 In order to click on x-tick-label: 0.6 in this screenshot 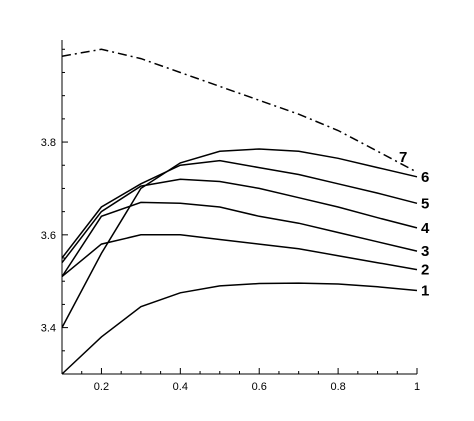, I will do `click(259, 387)`.